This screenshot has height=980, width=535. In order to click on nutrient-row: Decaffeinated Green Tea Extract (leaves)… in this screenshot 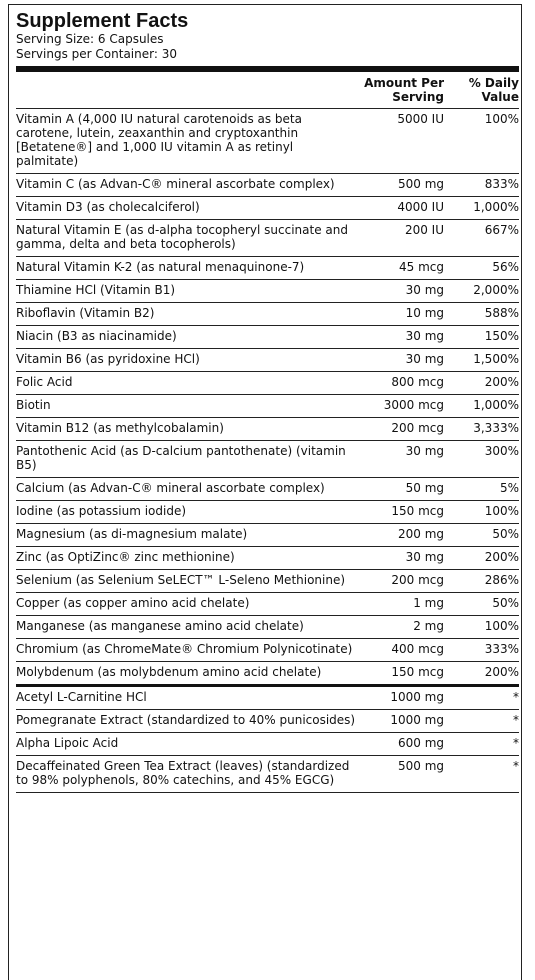, I will do `click(267, 774)`.